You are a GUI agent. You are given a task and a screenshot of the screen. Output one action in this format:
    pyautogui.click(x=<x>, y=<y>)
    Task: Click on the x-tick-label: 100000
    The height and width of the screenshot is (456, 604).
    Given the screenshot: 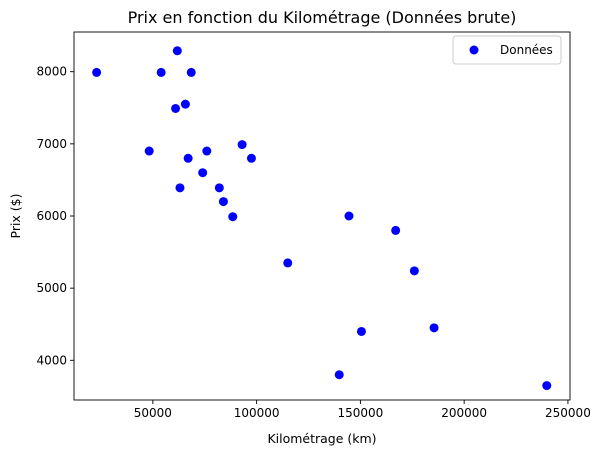 What is the action you would take?
    pyautogui.click(x=257, y=413)
    